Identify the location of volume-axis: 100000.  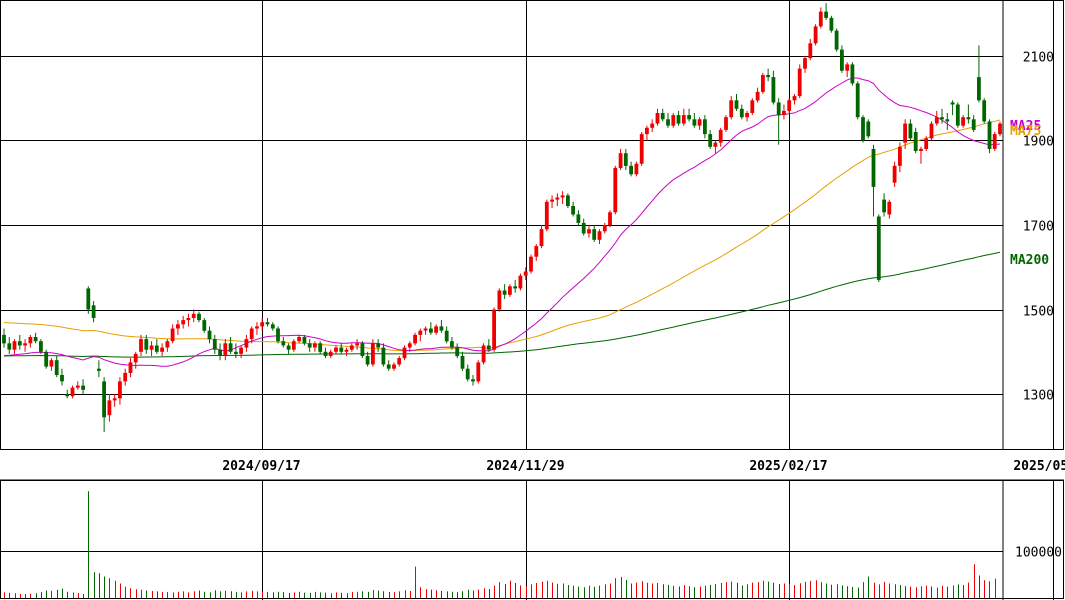
(1038, 553).